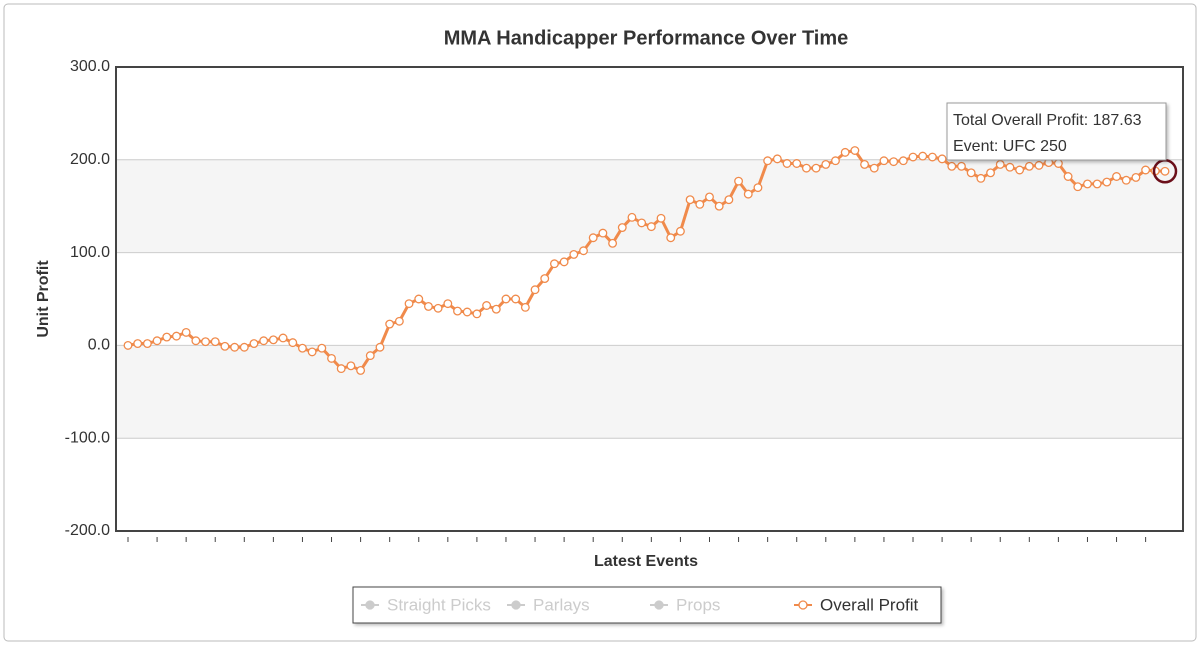 The image size is (1200, 646). I want to click on legend-label: Parlays, so click(561, 604).